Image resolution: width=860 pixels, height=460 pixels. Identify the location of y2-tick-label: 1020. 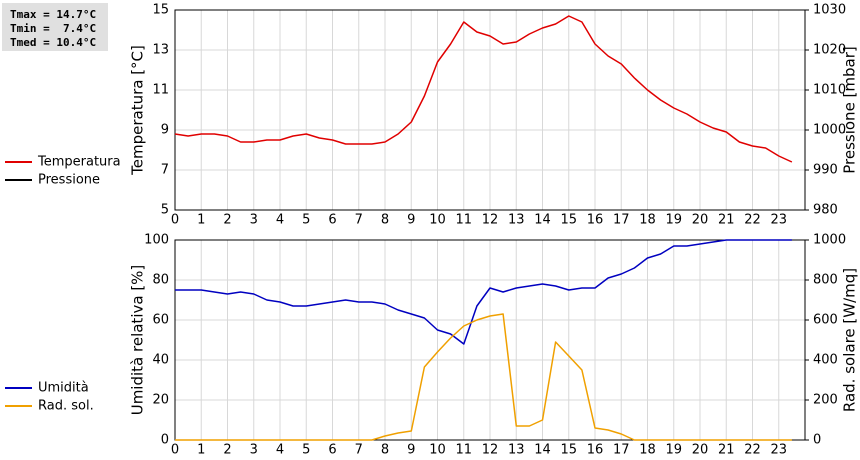
(829, 50).